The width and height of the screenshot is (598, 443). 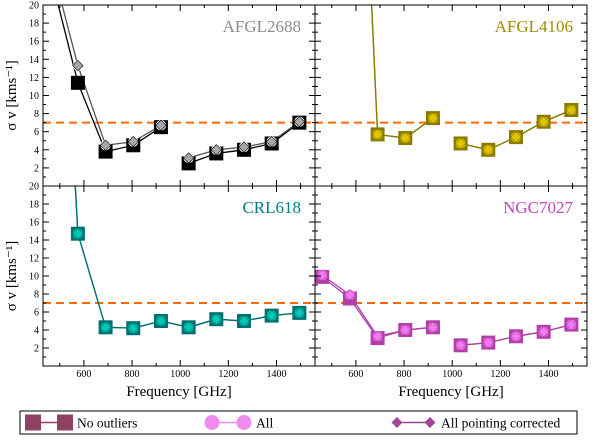 What do you see at coordinates (271, 207) in the screenshot?
I see `panel-title: CRL618` at bounding box center [271, 207].